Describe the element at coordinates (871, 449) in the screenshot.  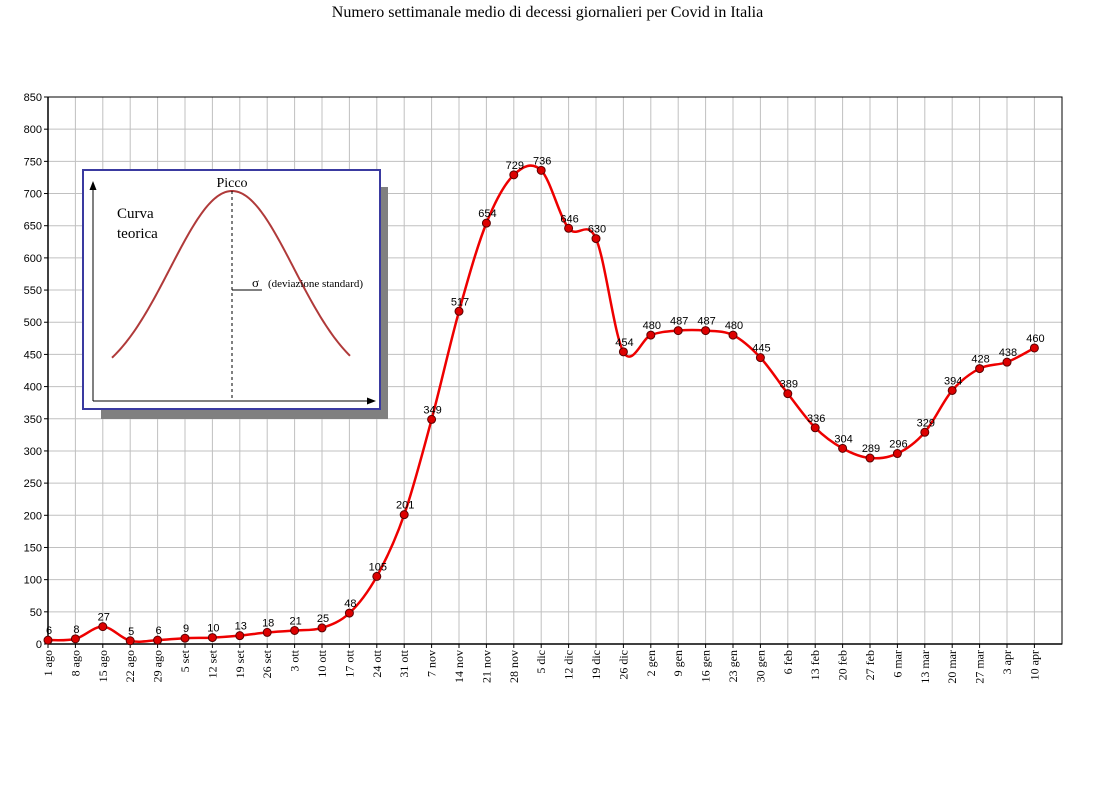
I see `data-label: 289` at that location.